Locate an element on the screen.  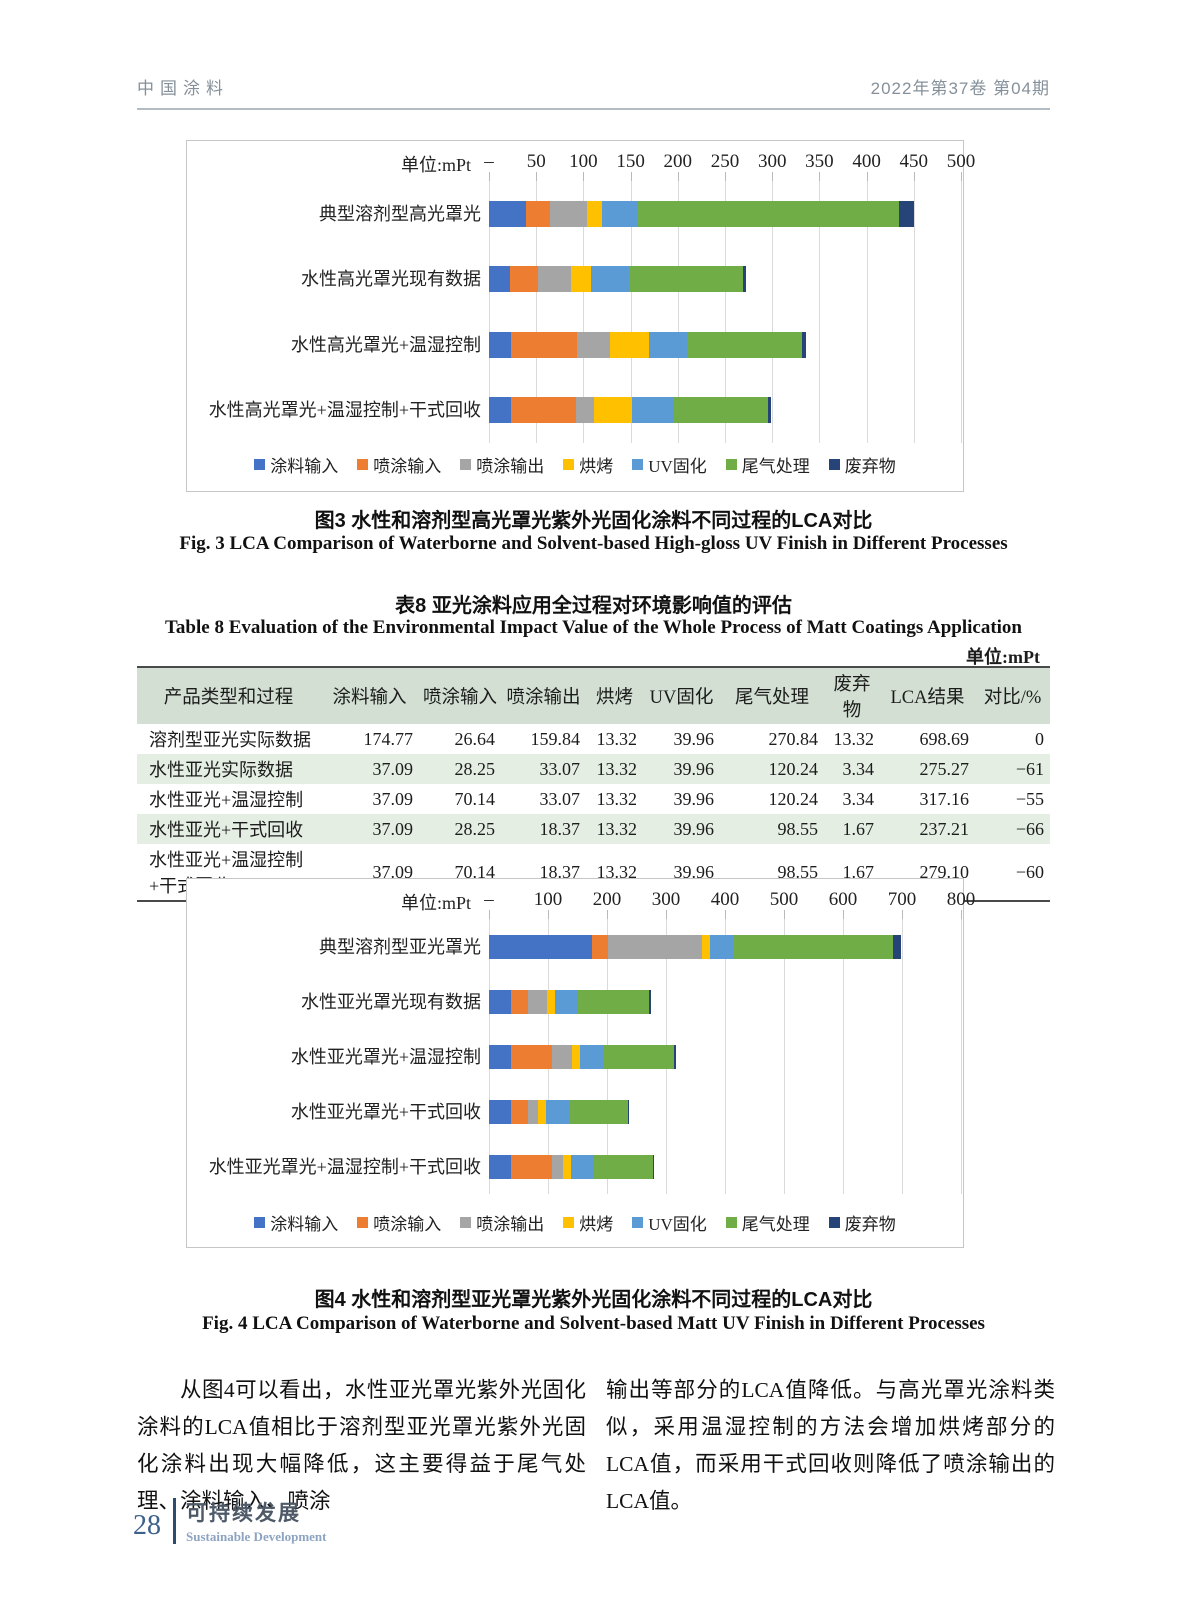
legend-item: UV固化 is located at coordinates (669, 464).